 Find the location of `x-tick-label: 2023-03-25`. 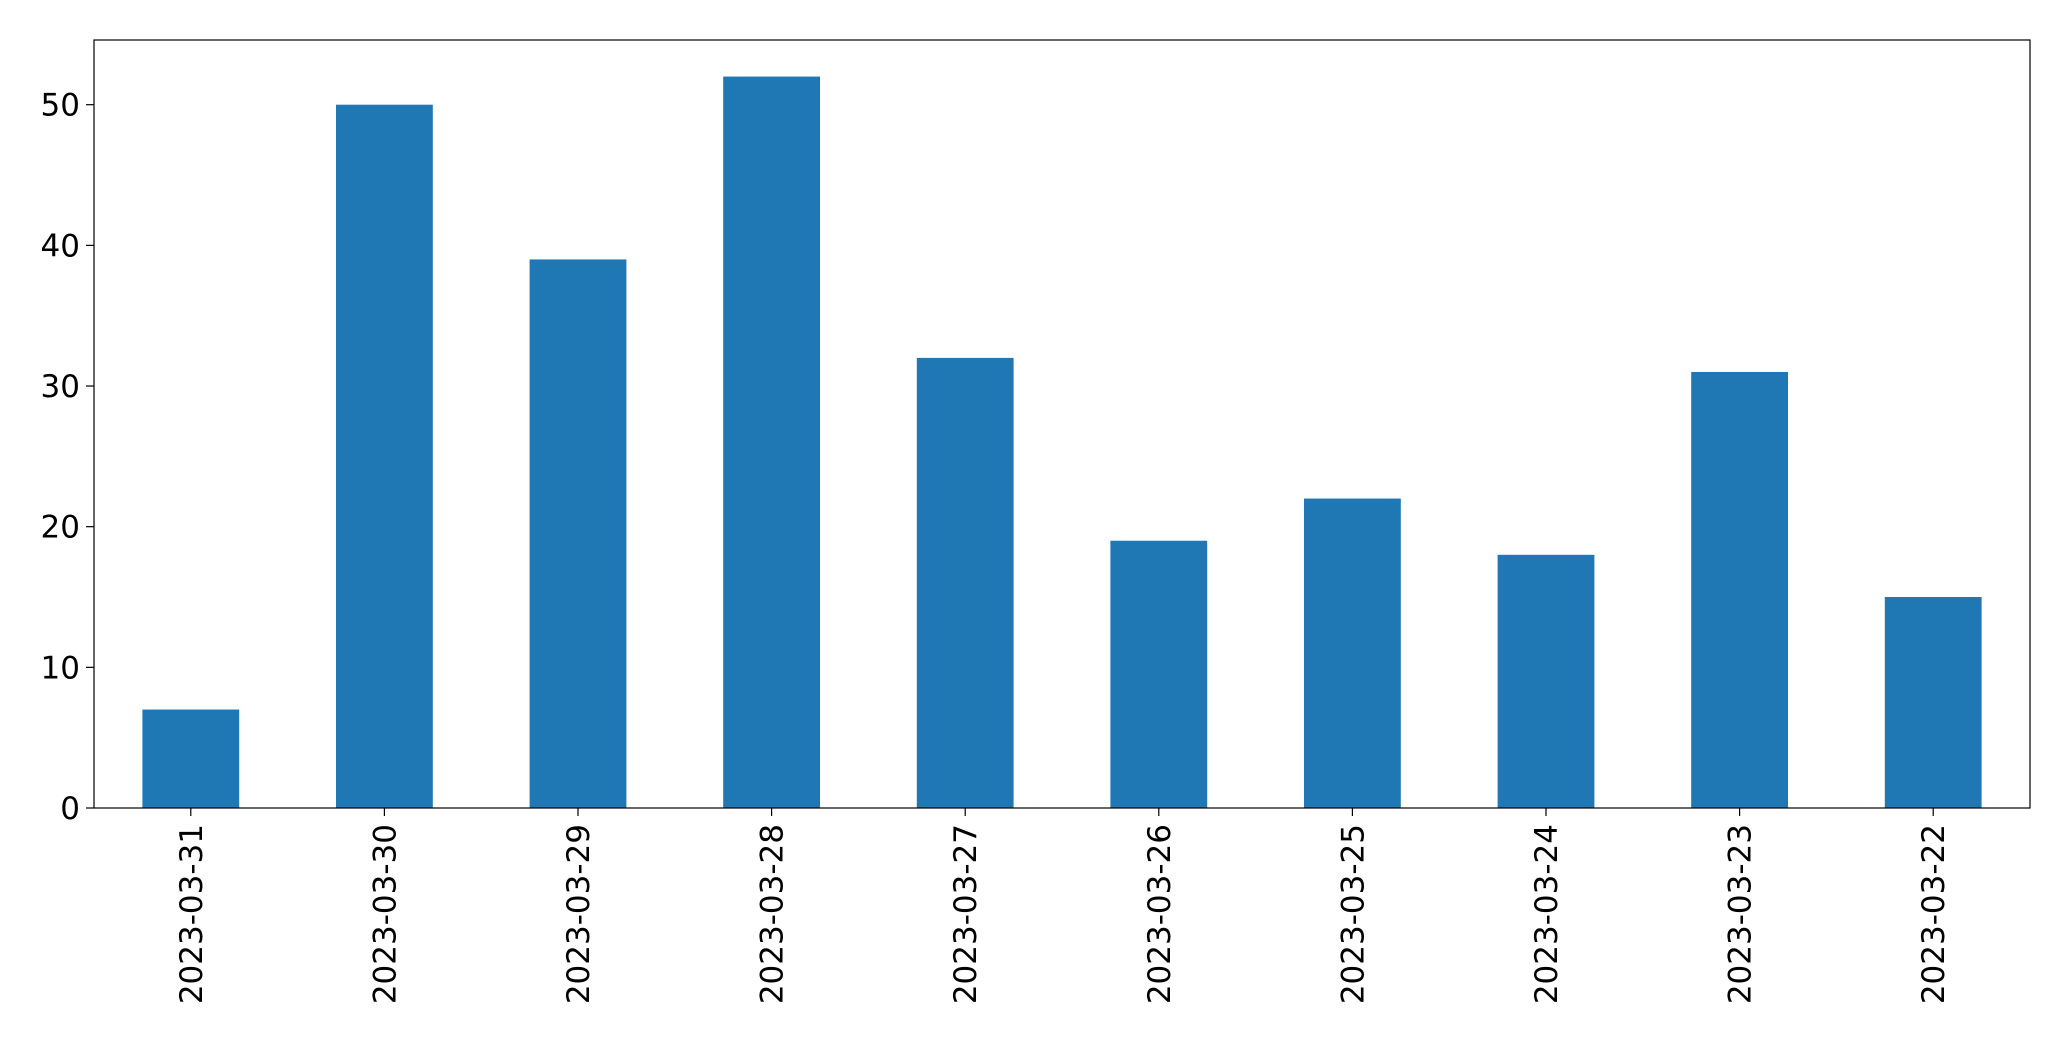

x-tick-label: 2023-03-25 is located at coordinates (1353, 914).